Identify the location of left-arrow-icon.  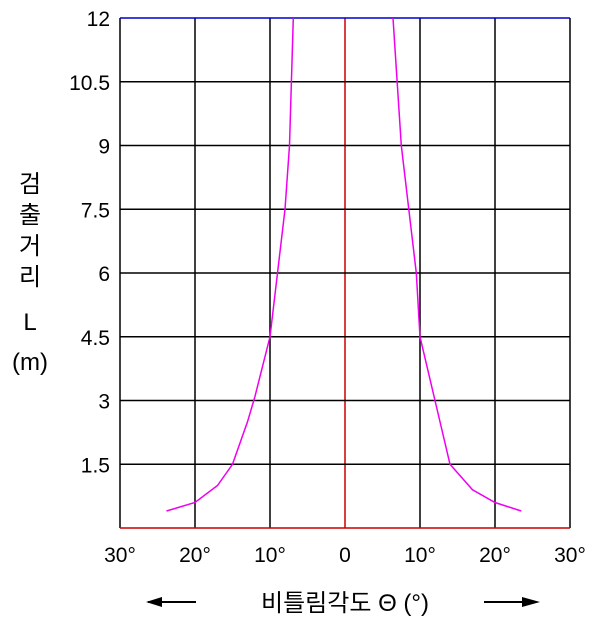
(171, 602).